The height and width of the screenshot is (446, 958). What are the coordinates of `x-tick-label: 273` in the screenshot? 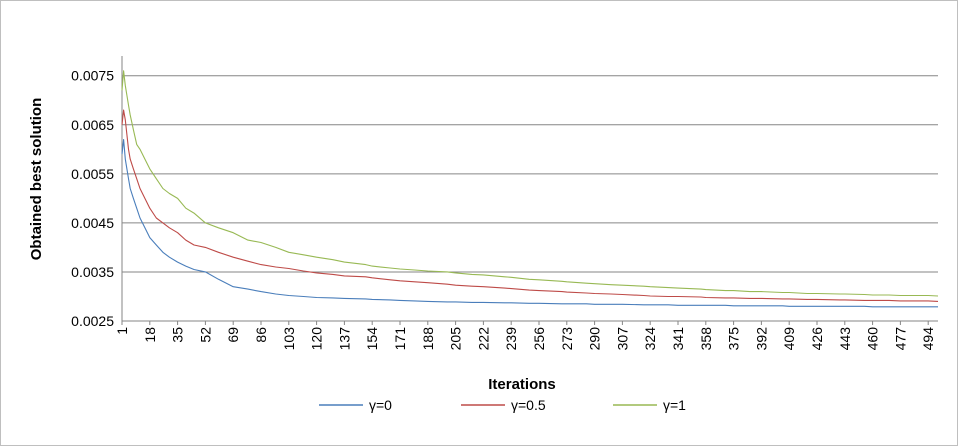 It's located at (567, 339).